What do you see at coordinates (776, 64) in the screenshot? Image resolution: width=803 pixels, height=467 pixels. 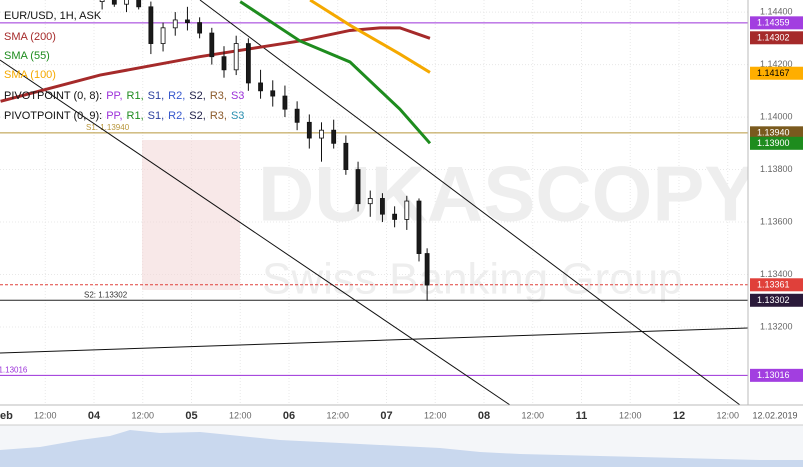 I see `y-tick-label: 1.14200` at bounding box center [776, 64].